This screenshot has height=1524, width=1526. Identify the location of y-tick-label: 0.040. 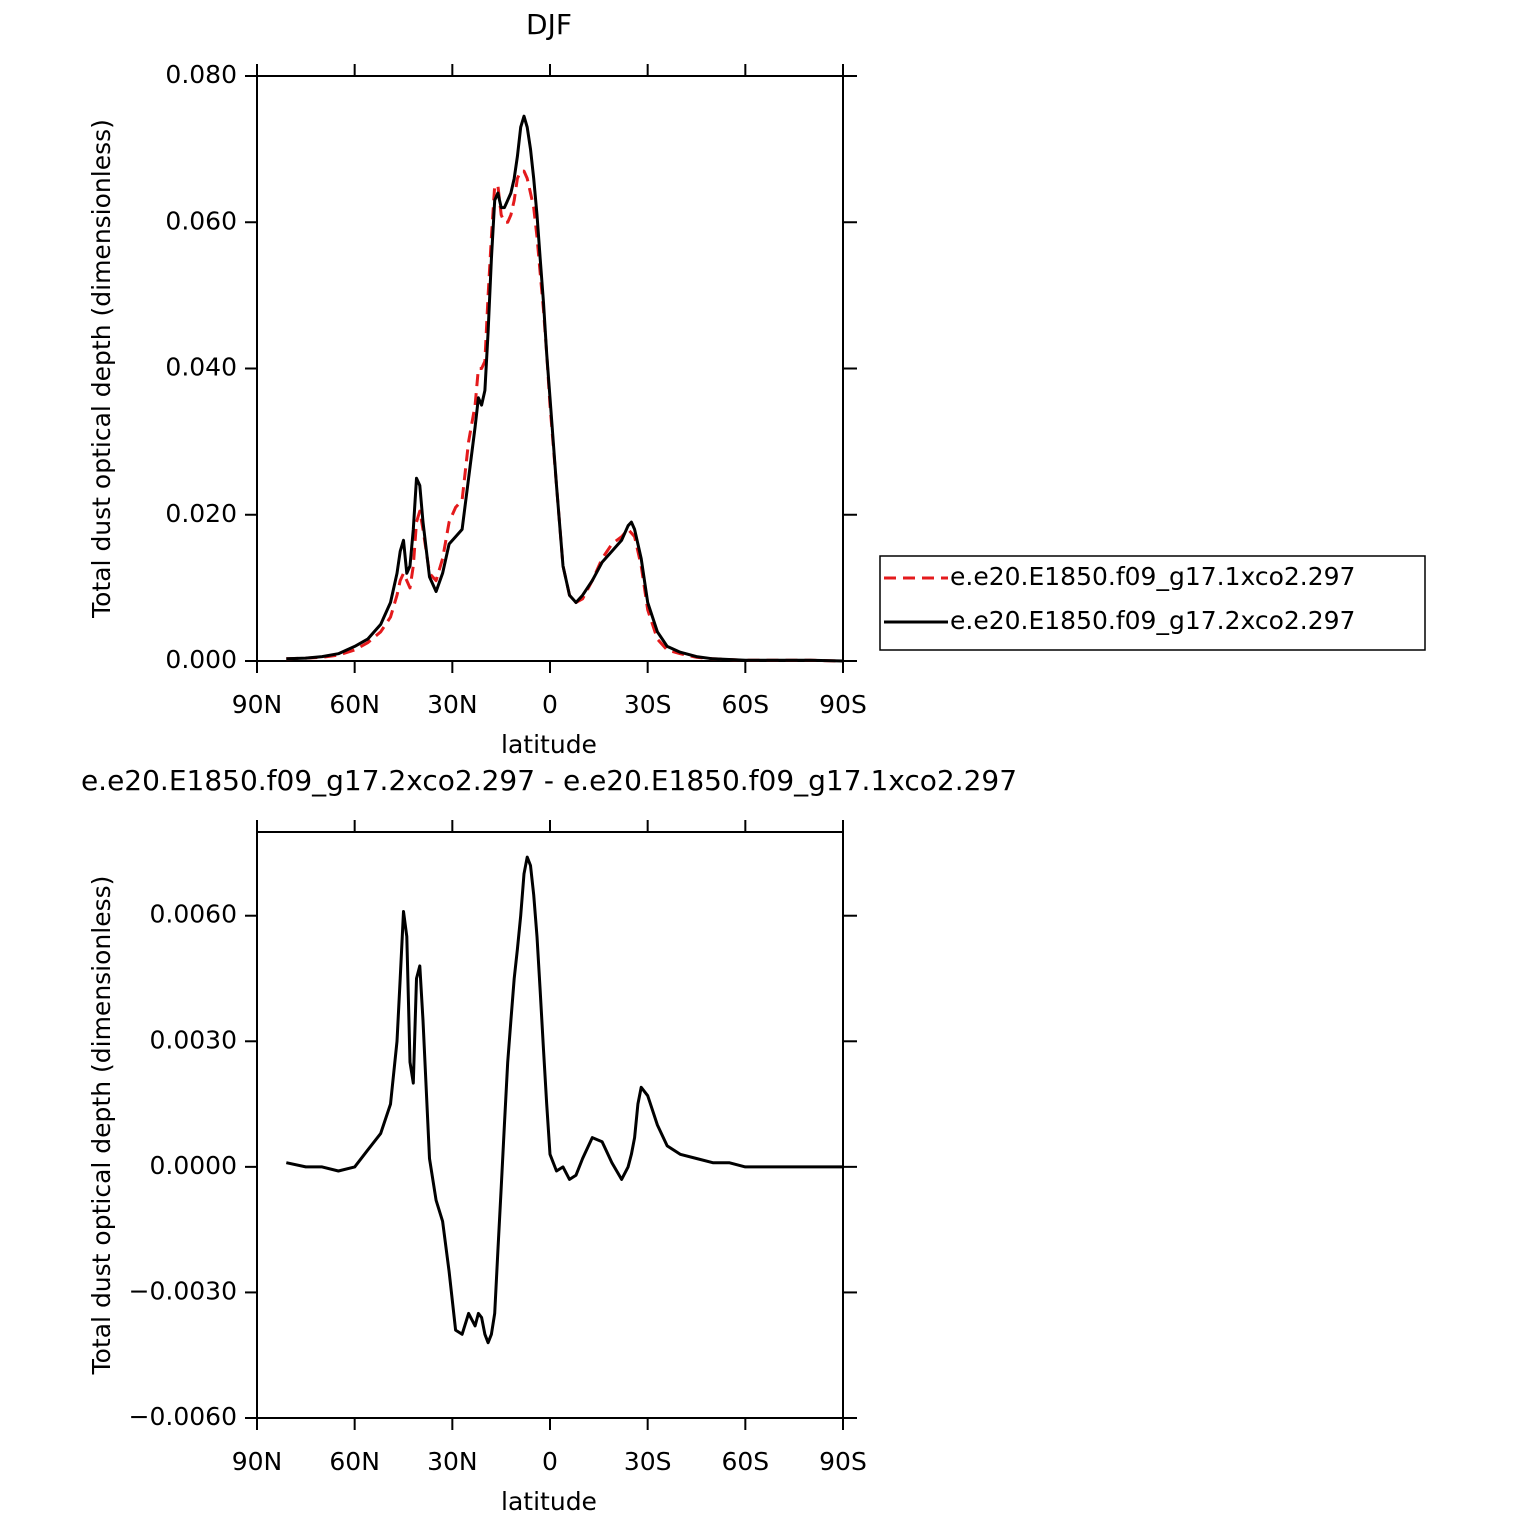
(201, 367).